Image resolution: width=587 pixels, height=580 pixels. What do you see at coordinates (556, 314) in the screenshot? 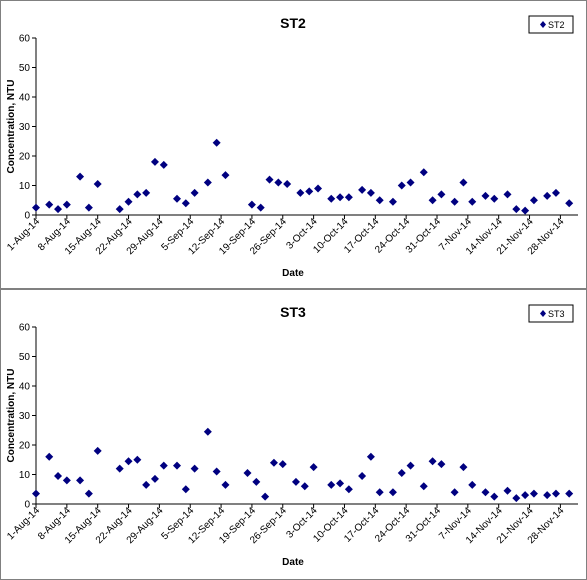
I see `legend-label: ST3` at bounding box center [556, 314].